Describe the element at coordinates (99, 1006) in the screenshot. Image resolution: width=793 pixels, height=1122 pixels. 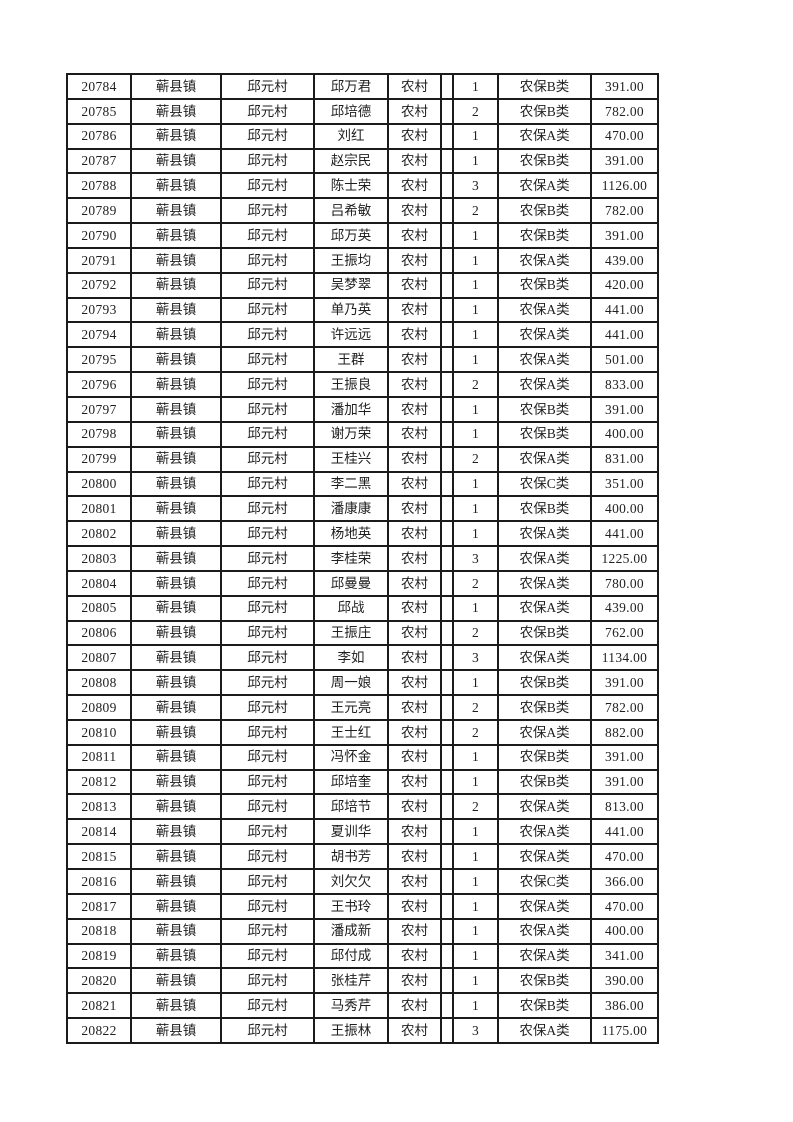
I see `id-cell: 20821` at that location.